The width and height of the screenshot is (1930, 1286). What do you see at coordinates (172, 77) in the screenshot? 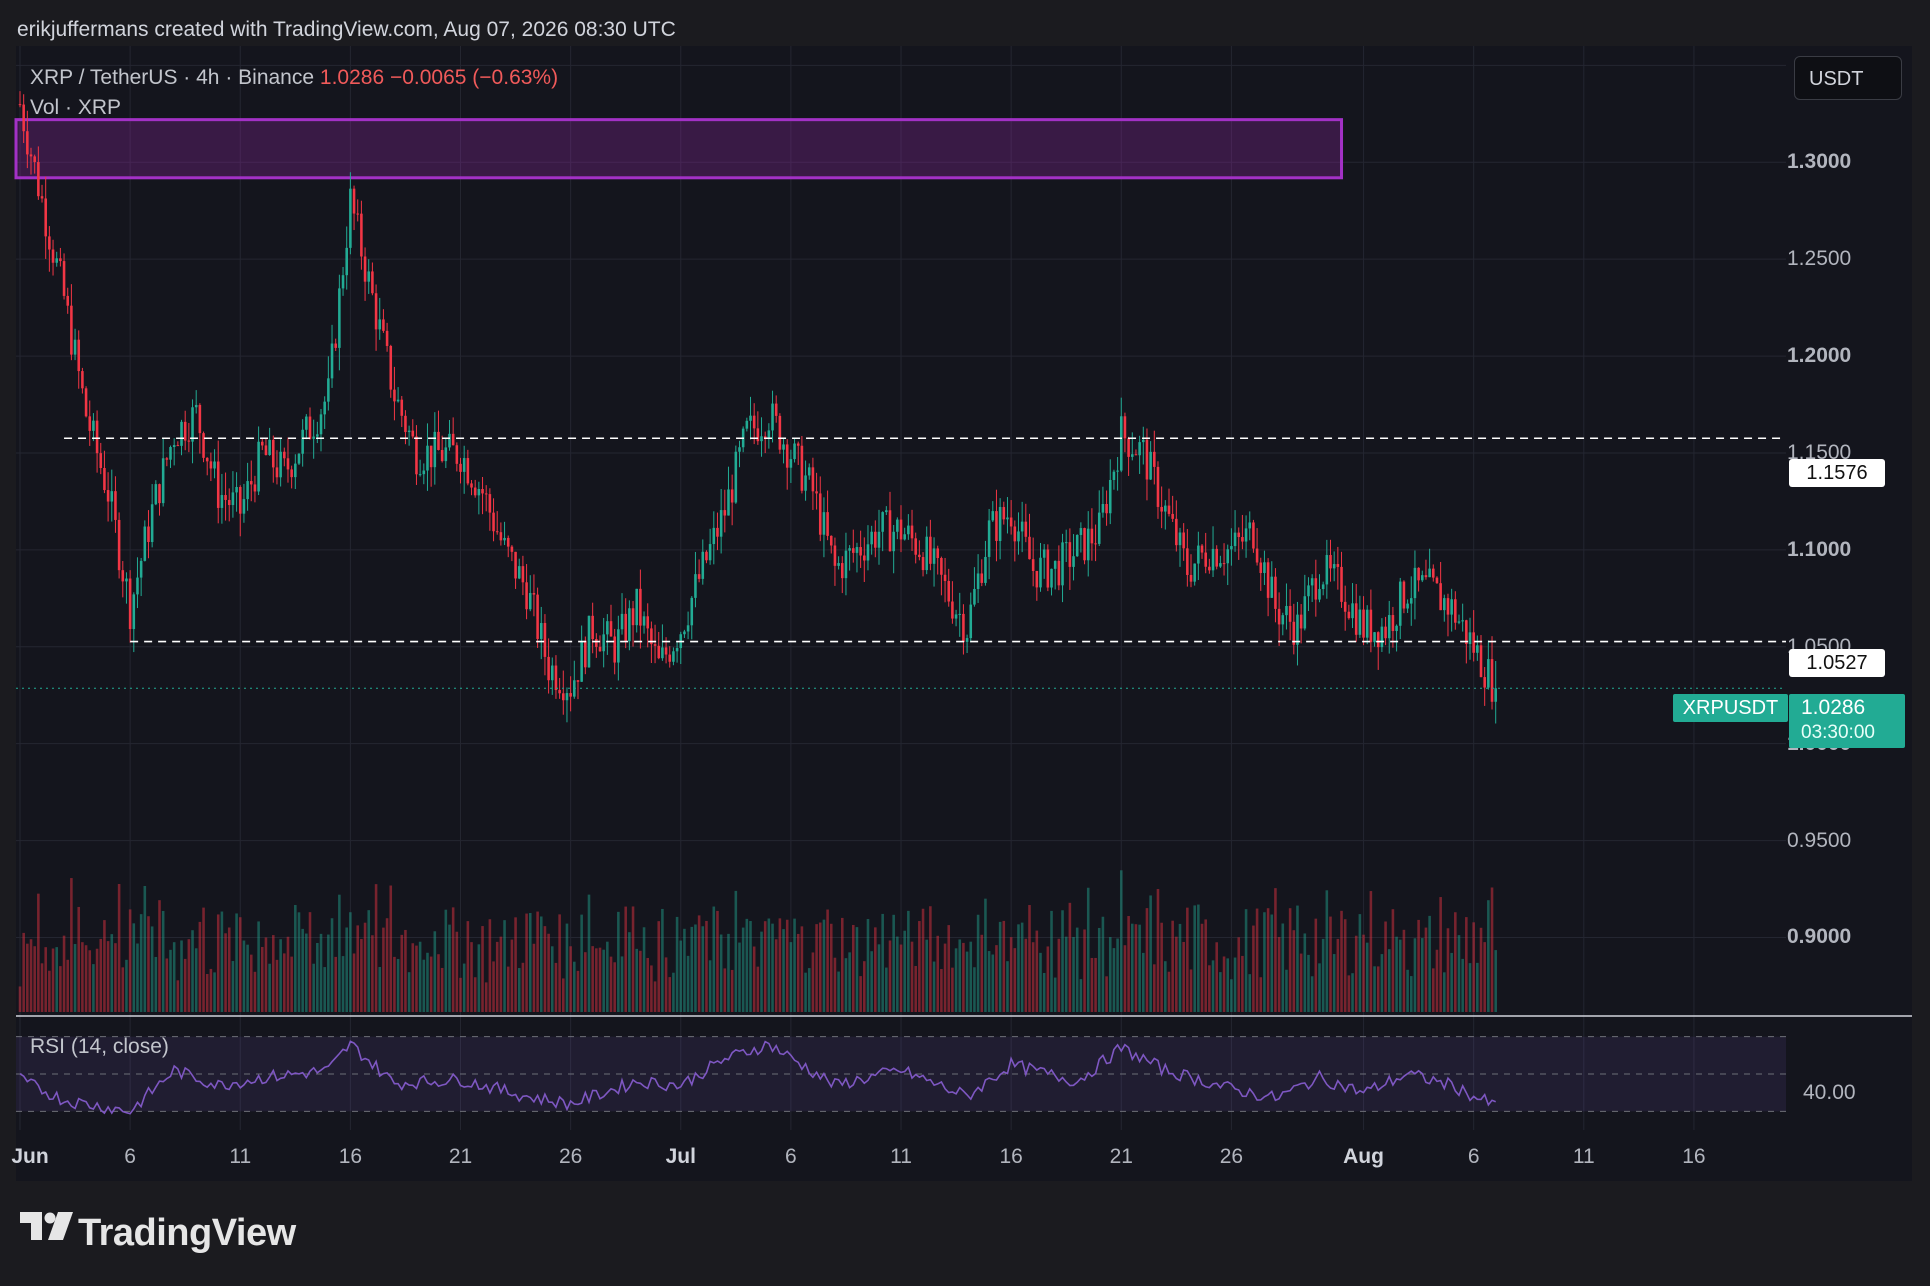
I see `legend-symbol: XRP / TetherUS · 4h · Binance` at bounding box center [172, 77].